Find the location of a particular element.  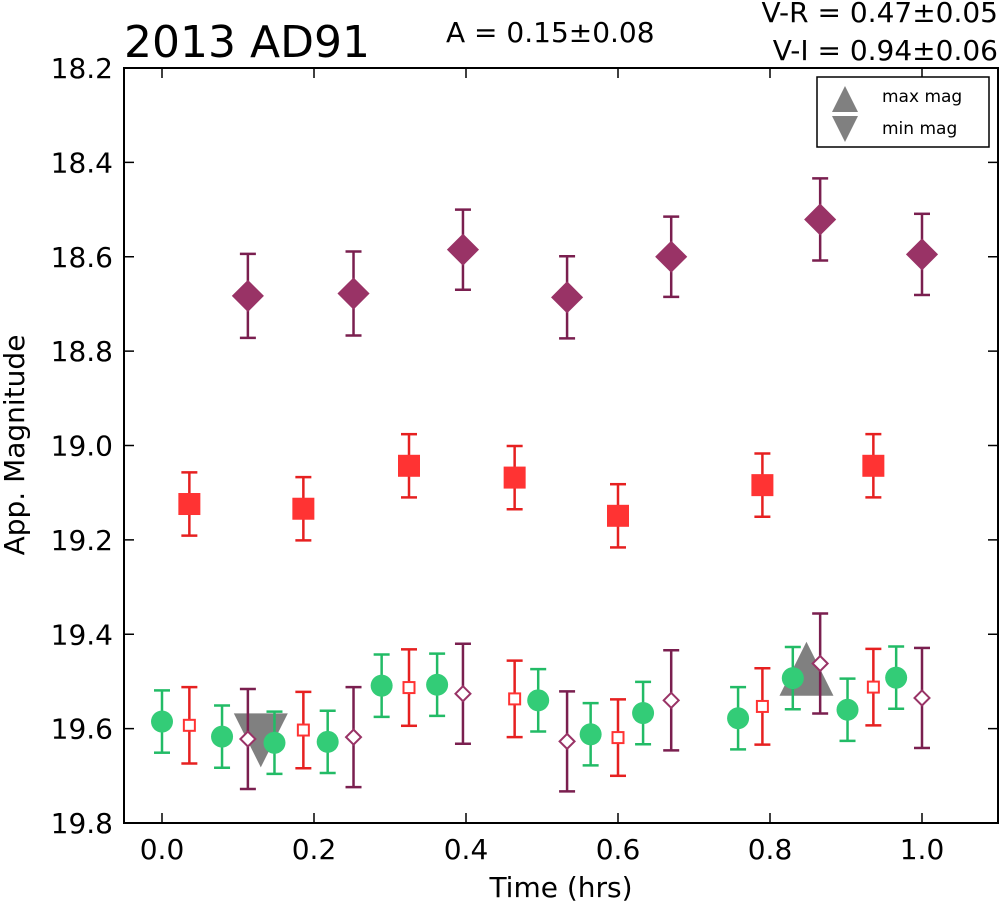

y-tick-label: 19.6 is located at coordinates (82, 729).